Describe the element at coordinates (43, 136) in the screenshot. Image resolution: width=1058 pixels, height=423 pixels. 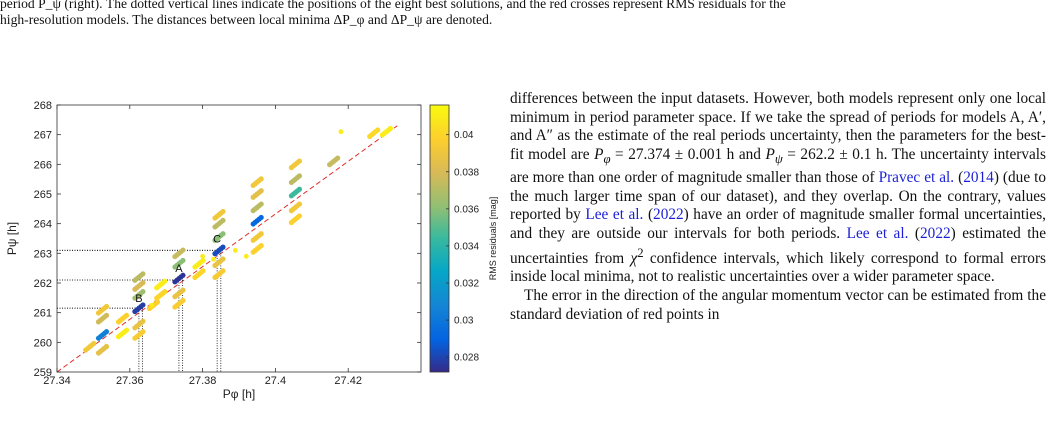
I see `y-tick-label: 267` at that location.